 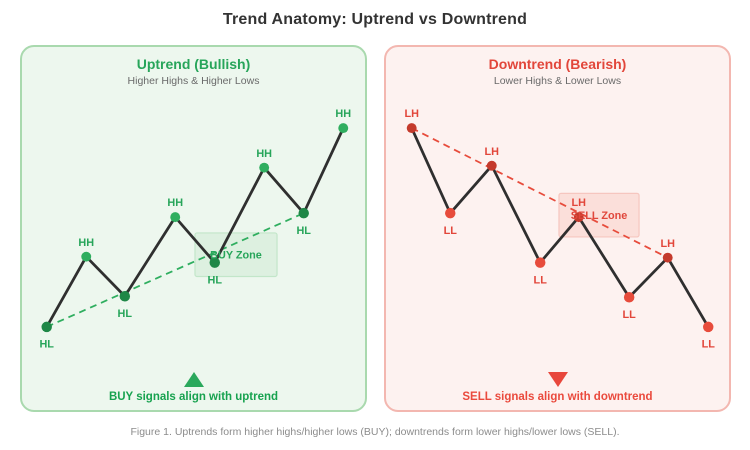 I want to click on buy-zone-label: BUY Zone, so click(x=236, y=256).